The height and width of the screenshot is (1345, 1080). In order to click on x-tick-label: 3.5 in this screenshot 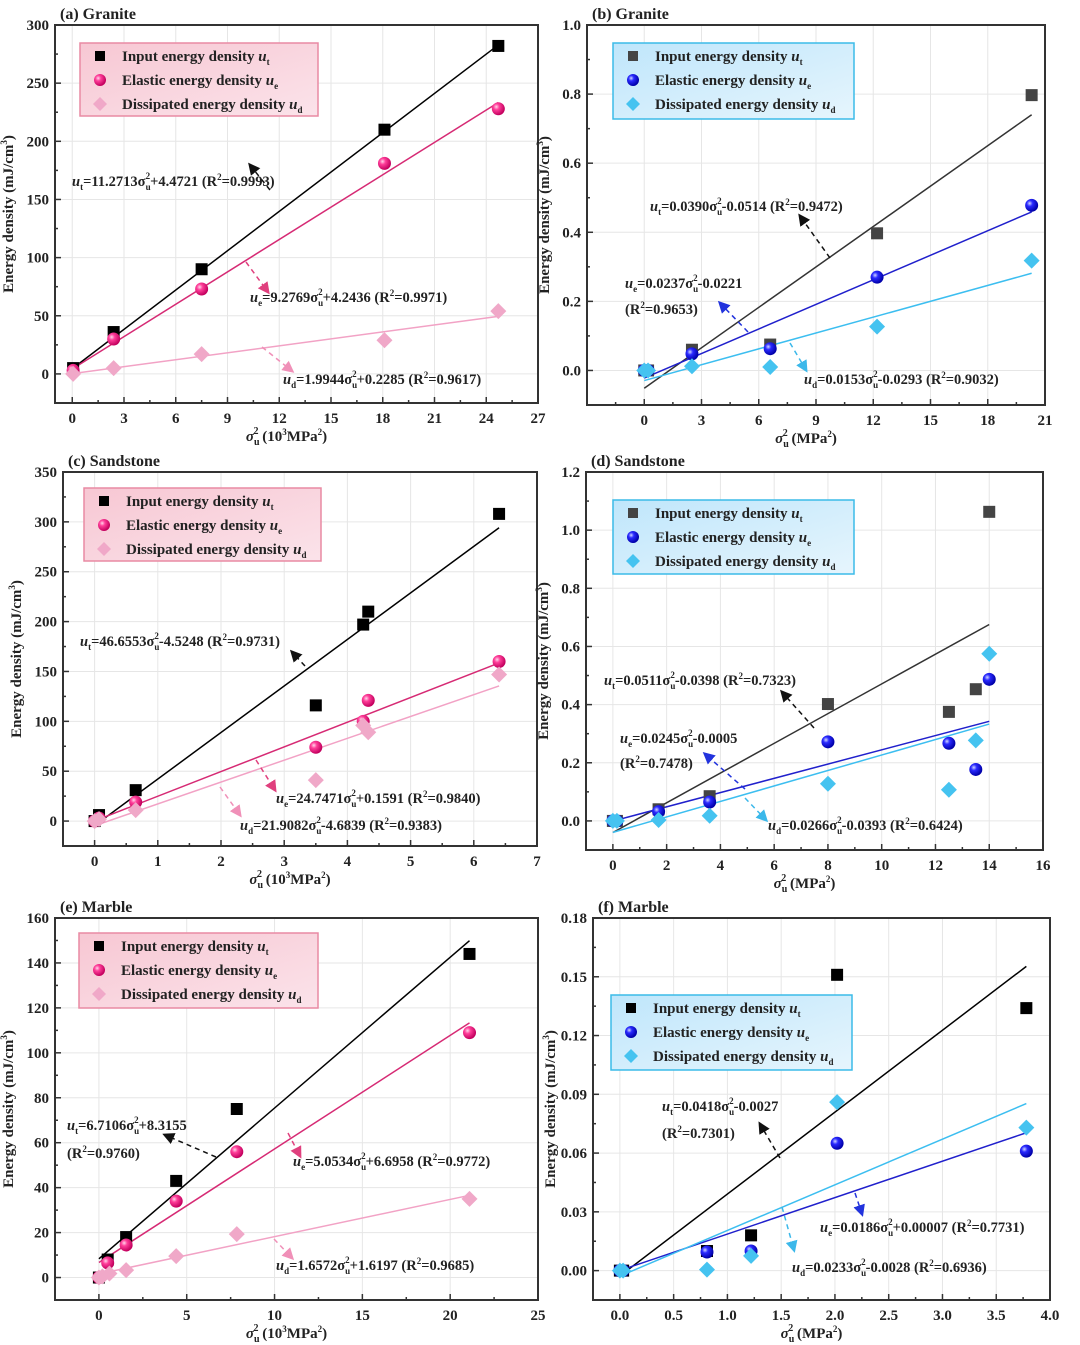, I will do `click(996, 1316)`.